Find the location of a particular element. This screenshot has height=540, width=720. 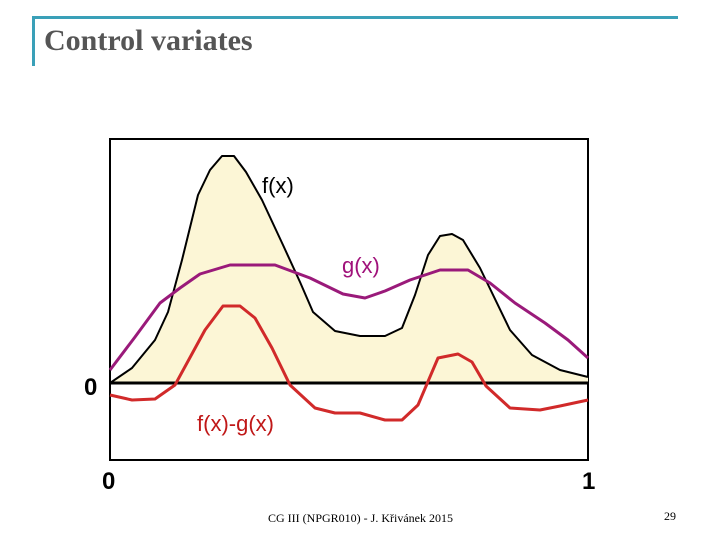

y-axis-zero-label: 0 is located at coordinates (90, 387).